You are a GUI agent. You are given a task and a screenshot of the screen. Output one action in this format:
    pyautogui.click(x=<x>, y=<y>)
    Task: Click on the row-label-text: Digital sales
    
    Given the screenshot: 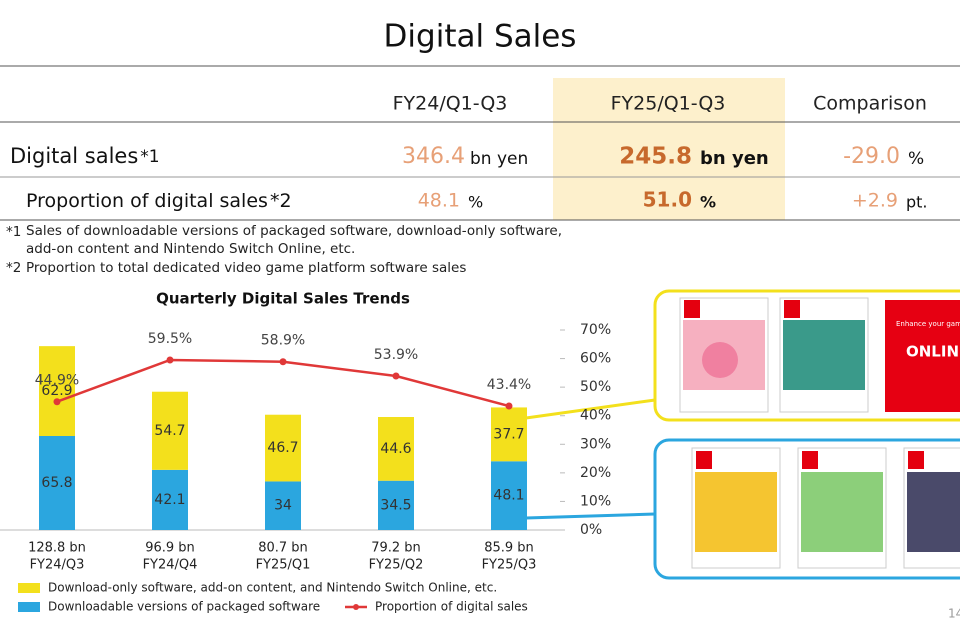 What is the action you would take?
    pyautogui.click(x=74, y=156)
    